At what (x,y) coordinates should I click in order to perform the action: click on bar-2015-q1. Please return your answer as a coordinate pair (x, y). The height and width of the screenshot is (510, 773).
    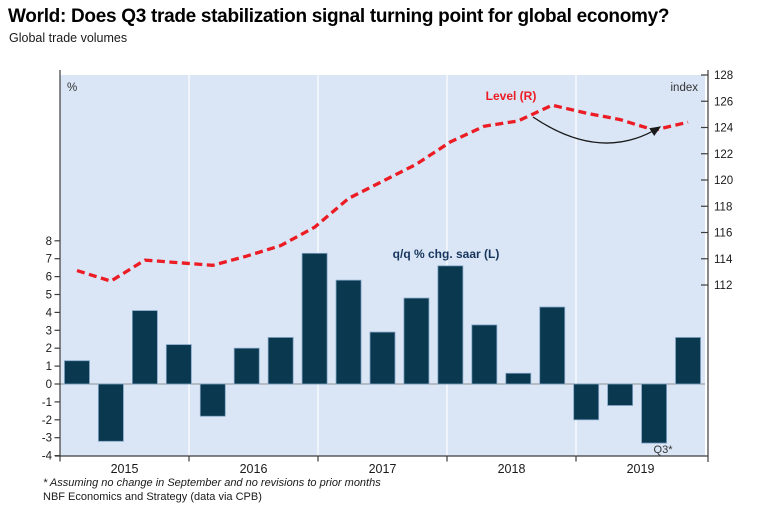
    Looking at the image, I should click on (77, 372).